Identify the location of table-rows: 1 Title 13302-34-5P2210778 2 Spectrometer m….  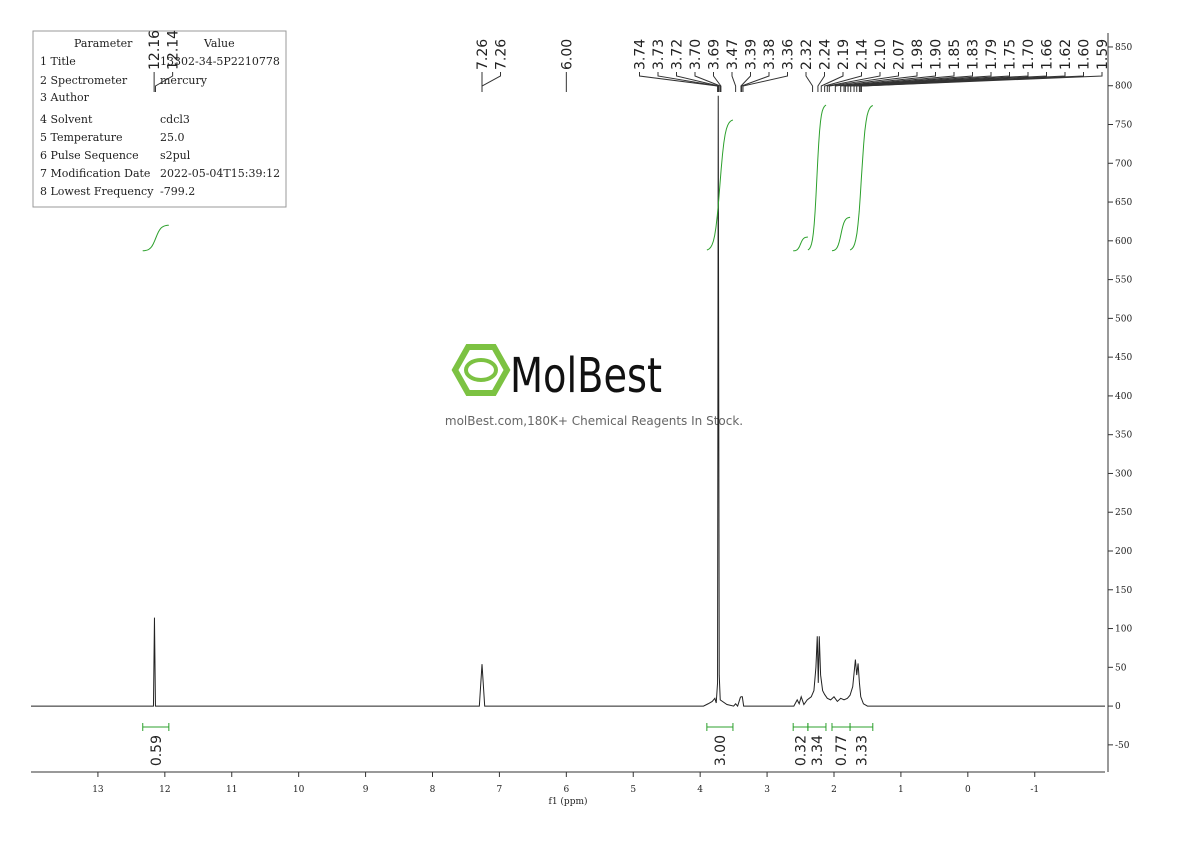
(160, 126).